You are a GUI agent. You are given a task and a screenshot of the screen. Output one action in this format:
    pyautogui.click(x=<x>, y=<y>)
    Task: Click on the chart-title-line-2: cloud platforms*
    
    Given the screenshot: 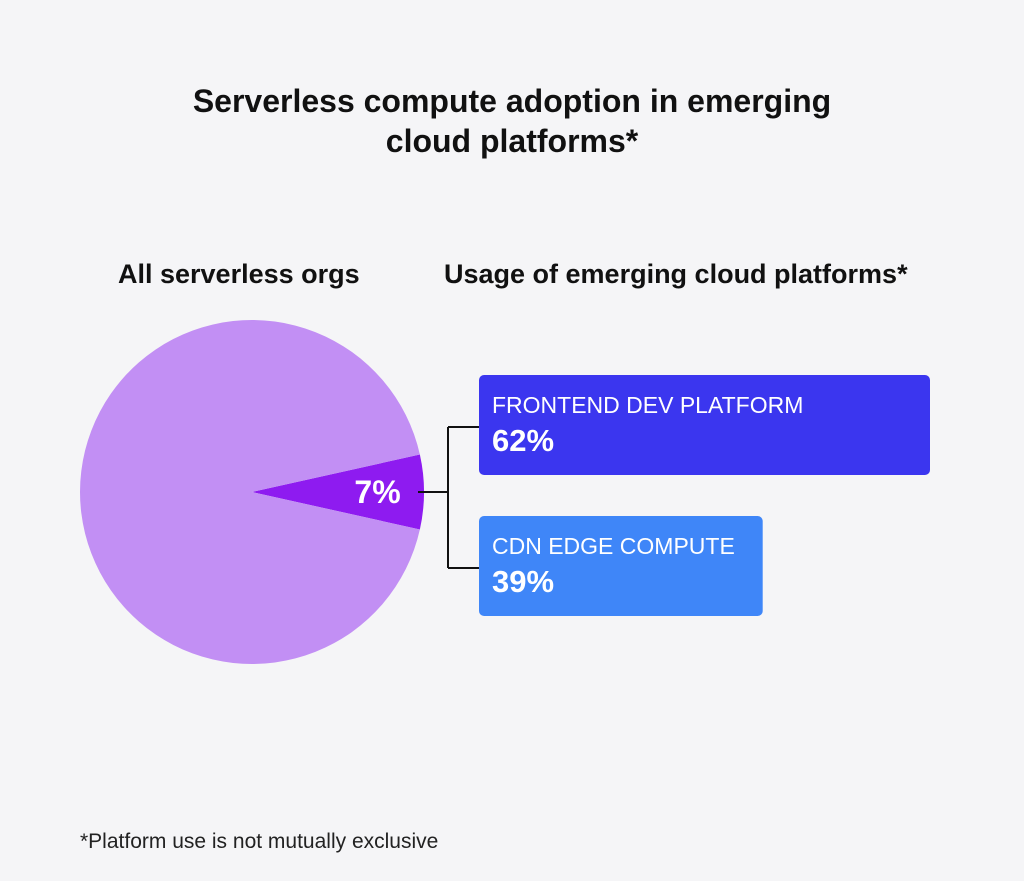 What is the action you would take?
    pyautogui.click(x=512, y=141)
    